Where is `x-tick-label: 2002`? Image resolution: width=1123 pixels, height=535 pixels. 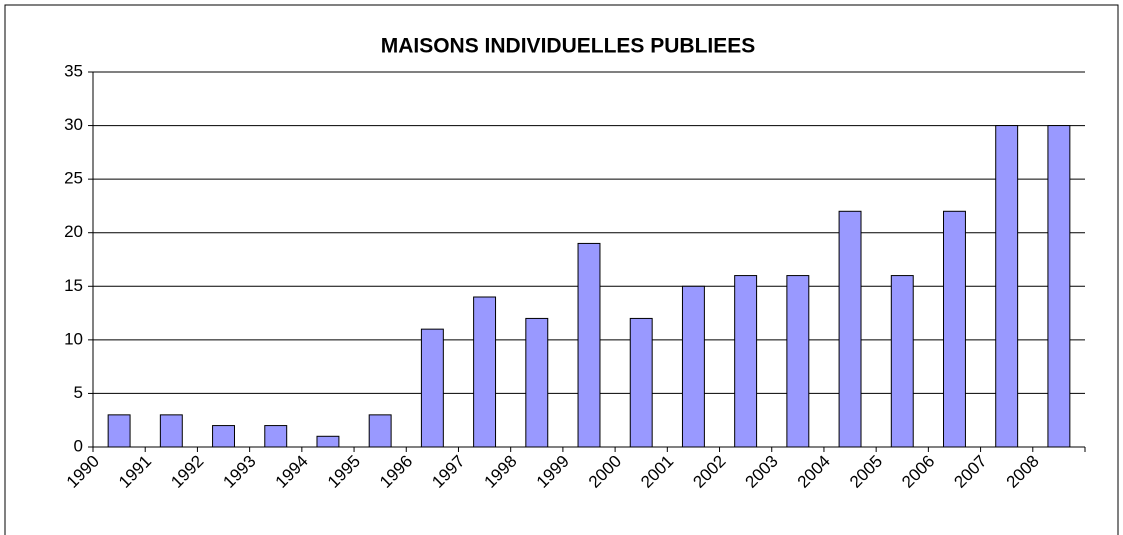
x-tick-label: 2002 is located at coordinates (709, 472).